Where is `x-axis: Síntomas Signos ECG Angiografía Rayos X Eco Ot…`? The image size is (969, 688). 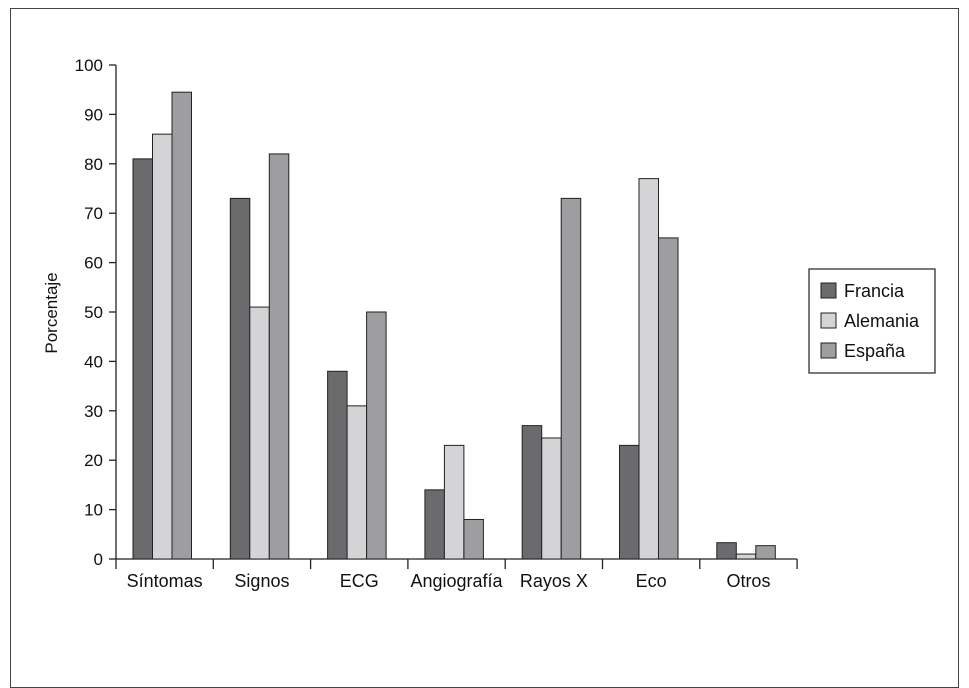
x-axis: Síntomas Signos ECG Angiografía Rayos X Eco Ot… is located at coordinates (456, 574).